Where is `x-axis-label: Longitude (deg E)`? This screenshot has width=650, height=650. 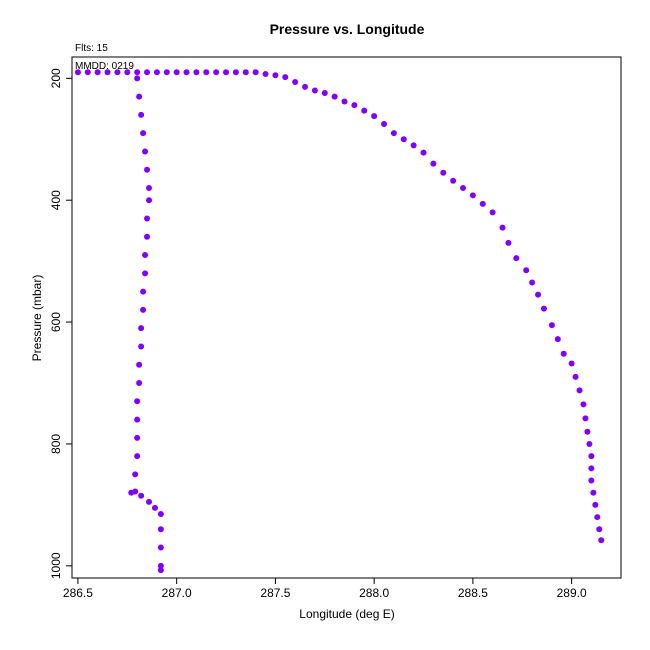
x-axis-label: Longitude (deg E) is located at coordinates (346, 614).